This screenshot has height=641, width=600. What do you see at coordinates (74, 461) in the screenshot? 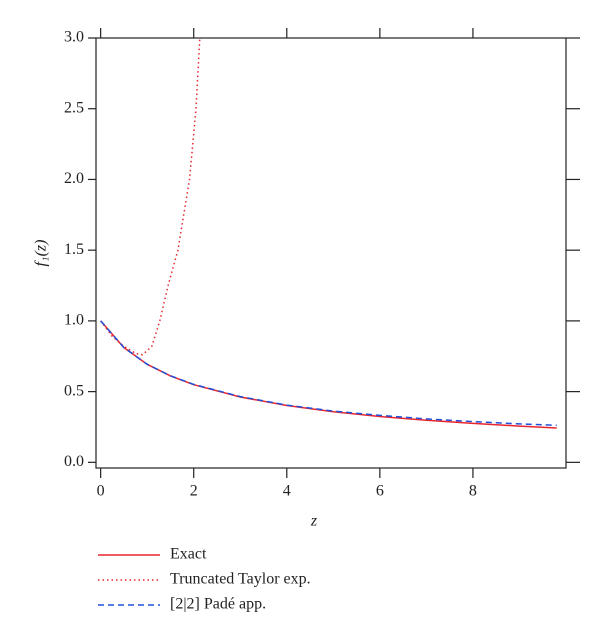
I see `y-tick-label: 0.0` at bounding box center [74, 461].